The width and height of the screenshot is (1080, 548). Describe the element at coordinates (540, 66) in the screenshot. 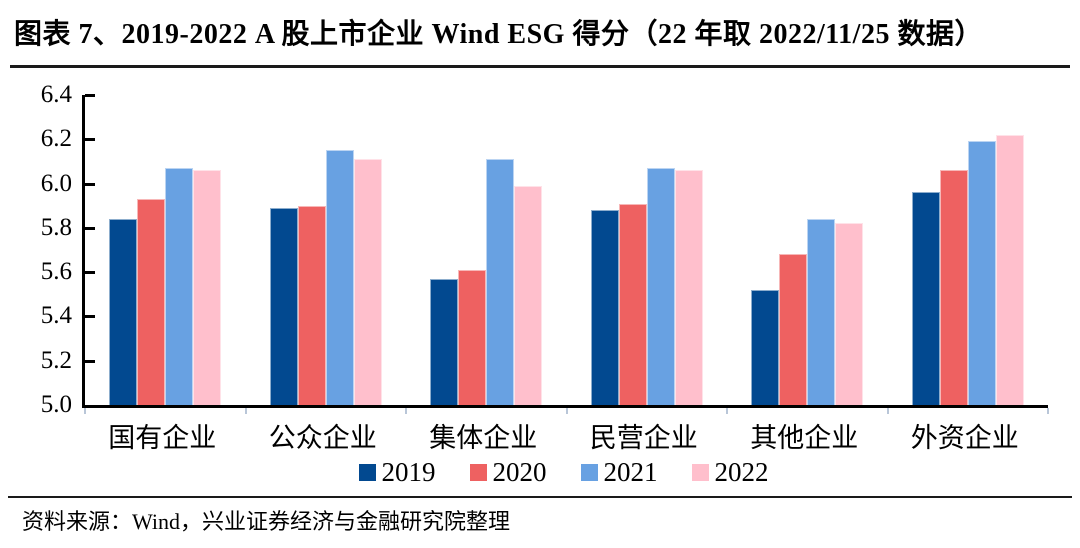

I see `title-divider` at that location.